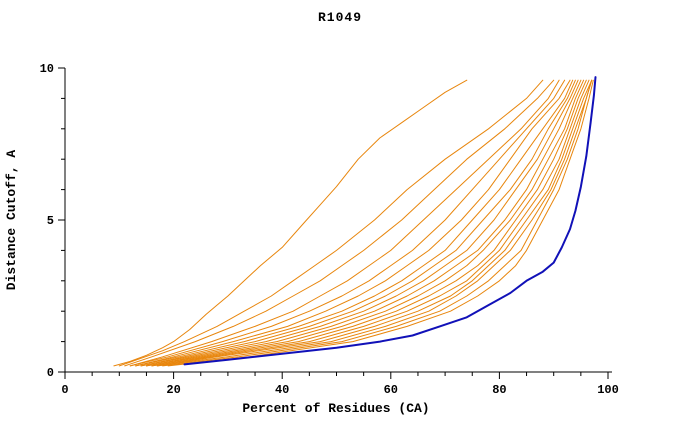  I want to click on y-tick-label: 10, so click(47, 69).